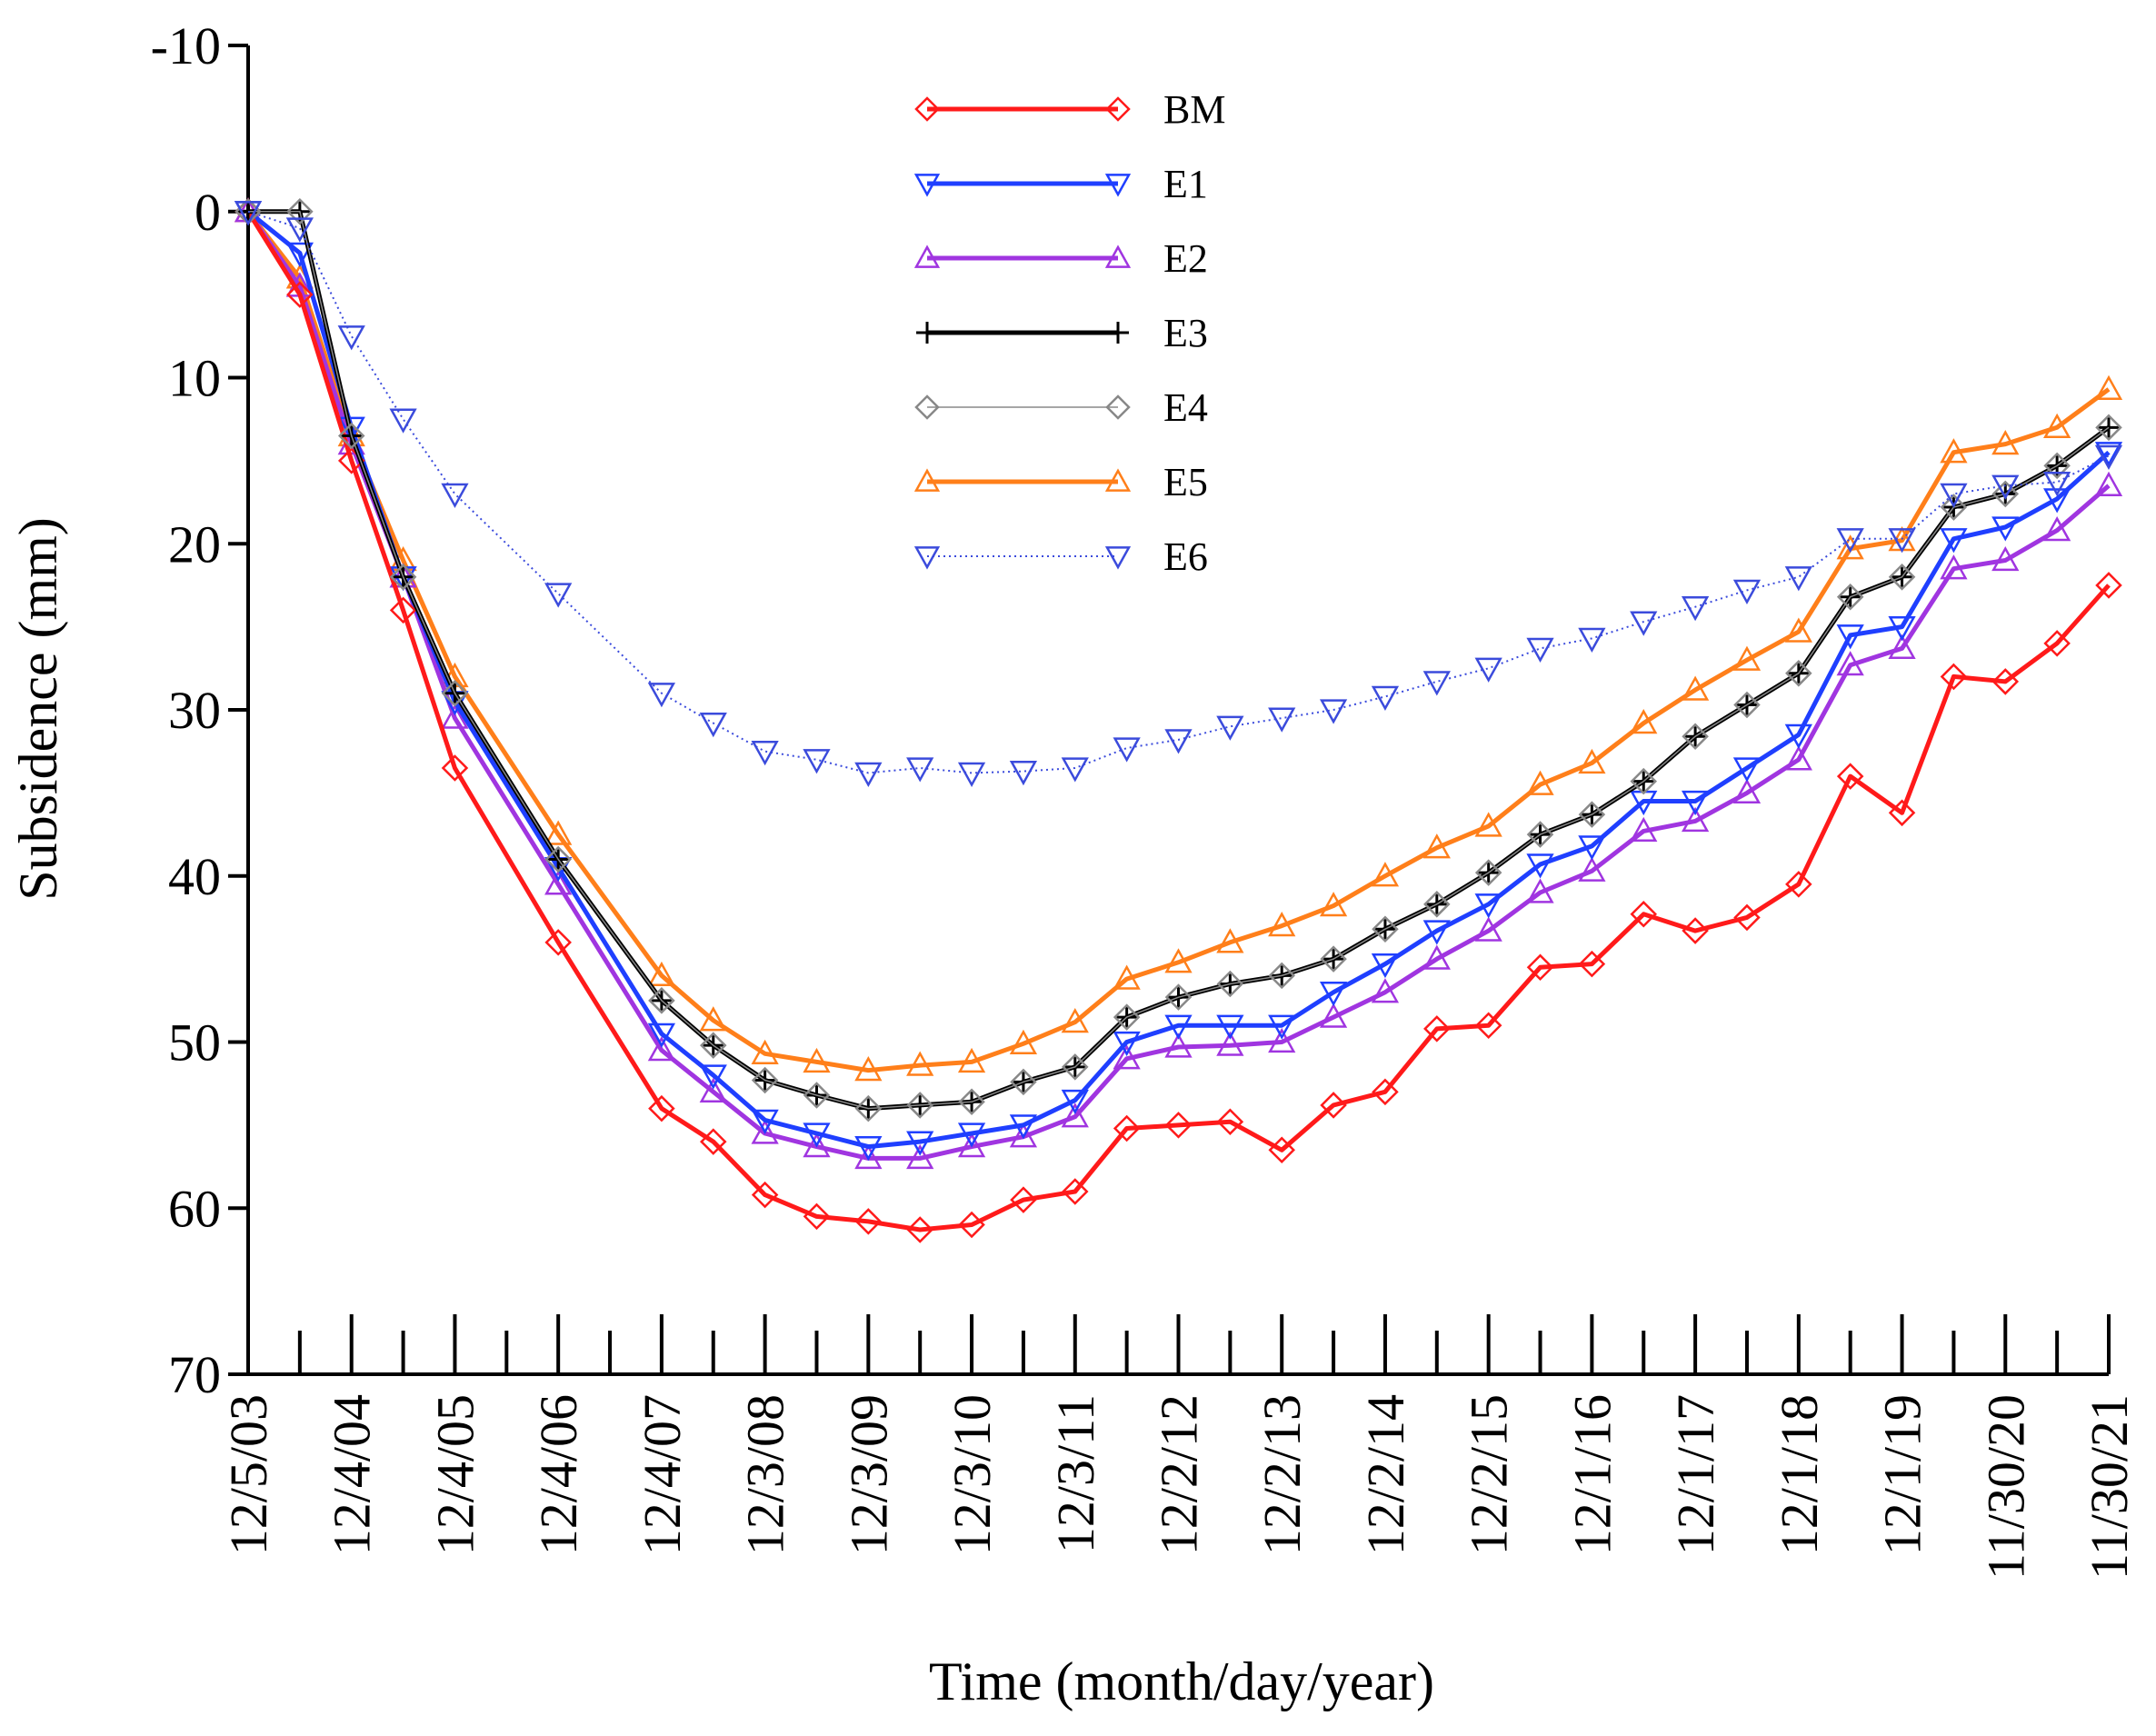  What do you see at coordinates (1695, 1474) in the screenshot?
I see `x-tick-label: 12/1/17` at bounding box center [1695, 1474].